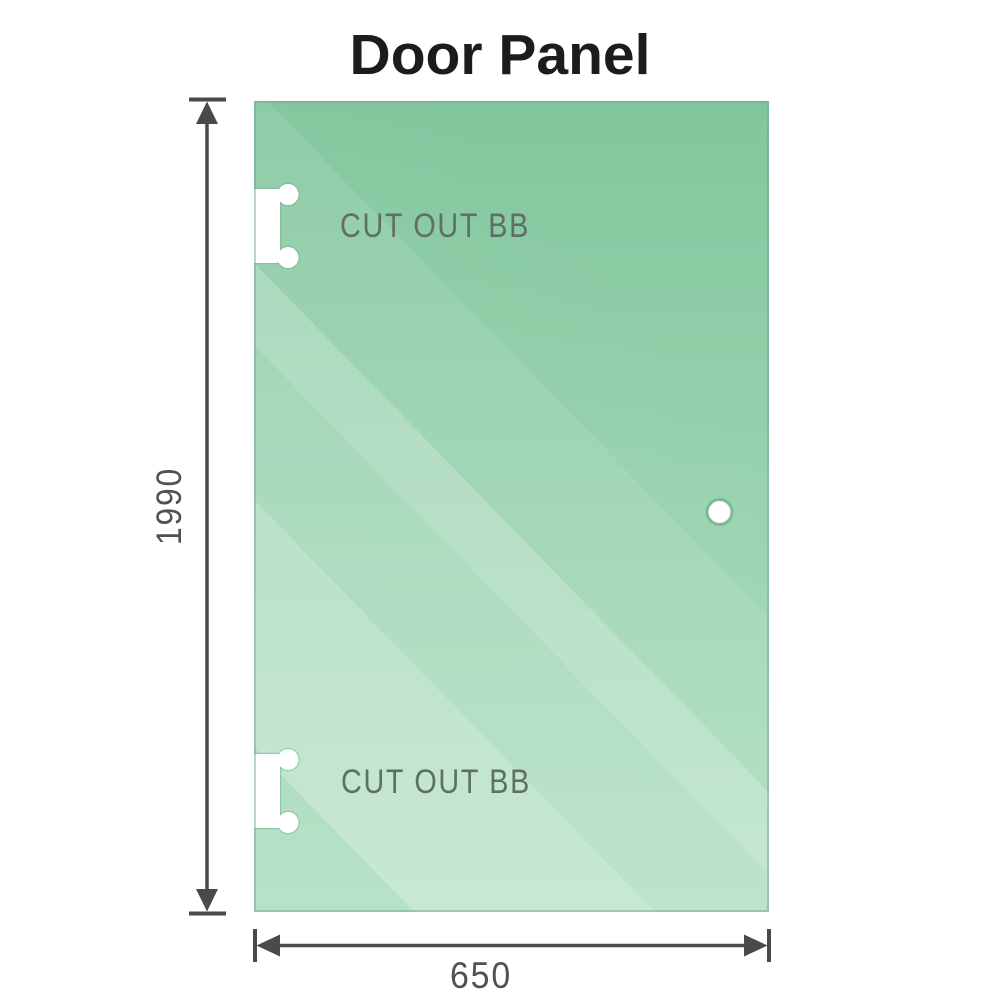  I want to click on arrow-up-icon, so click(207, 112).